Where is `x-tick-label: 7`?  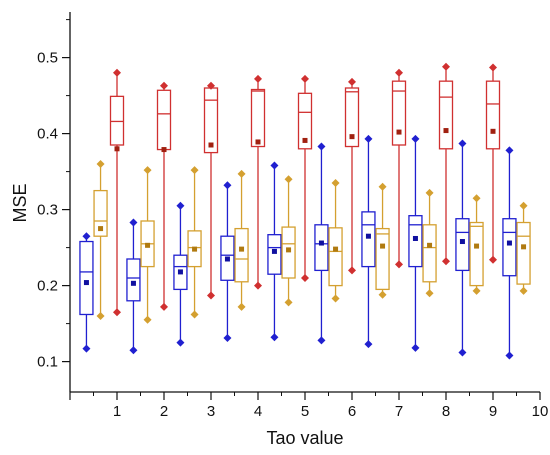 x-tick-label: 7 is located at coordinates (399, 411).